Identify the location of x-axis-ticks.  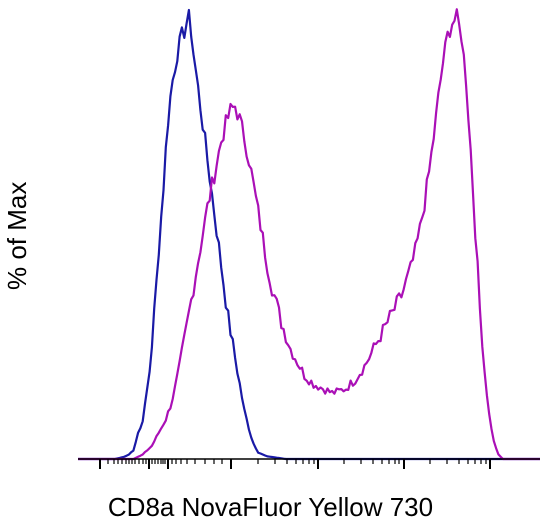
(295, 464).